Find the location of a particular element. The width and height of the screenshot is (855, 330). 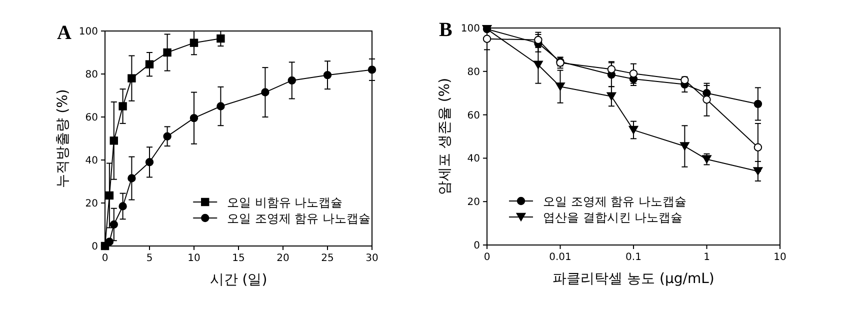

x-tick-label: 0.01 is located at coordinates (560, 257).